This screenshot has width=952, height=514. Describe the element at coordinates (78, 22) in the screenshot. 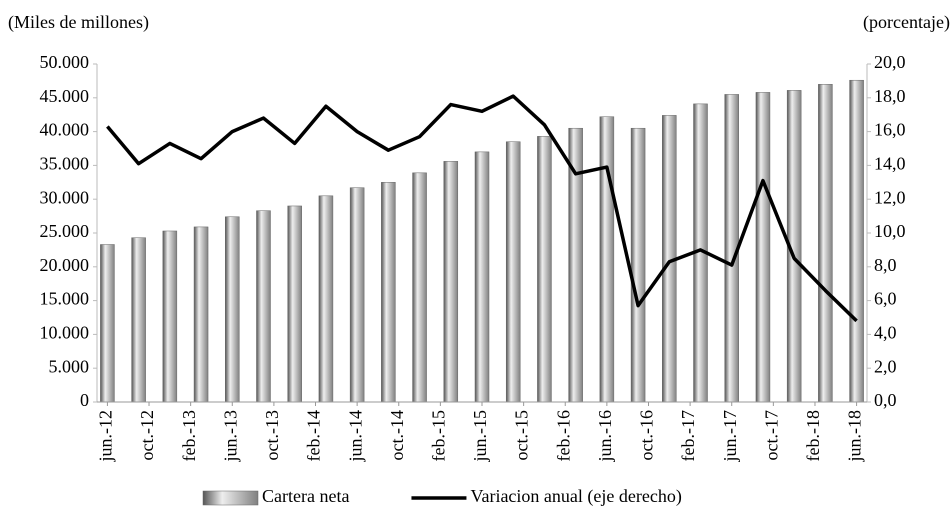

I see `y-axis-title: (Miles de millones)` at that location.